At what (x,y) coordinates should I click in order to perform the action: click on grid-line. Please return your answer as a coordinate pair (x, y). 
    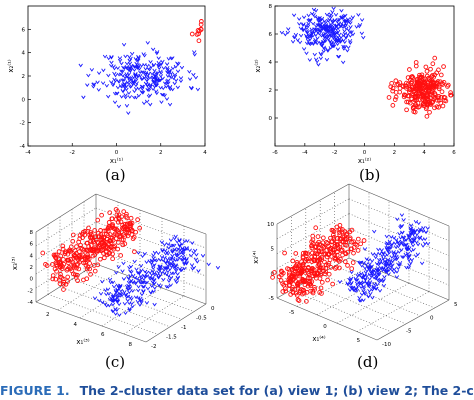
    Looking at the image, I should click on (399, 220).